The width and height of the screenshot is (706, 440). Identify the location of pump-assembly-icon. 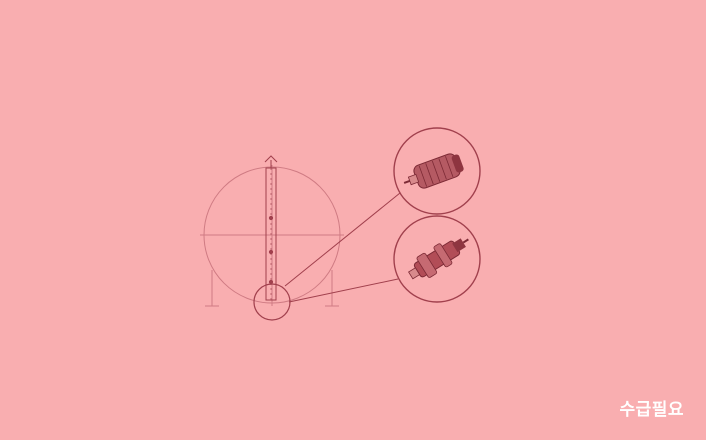
(437, 259).